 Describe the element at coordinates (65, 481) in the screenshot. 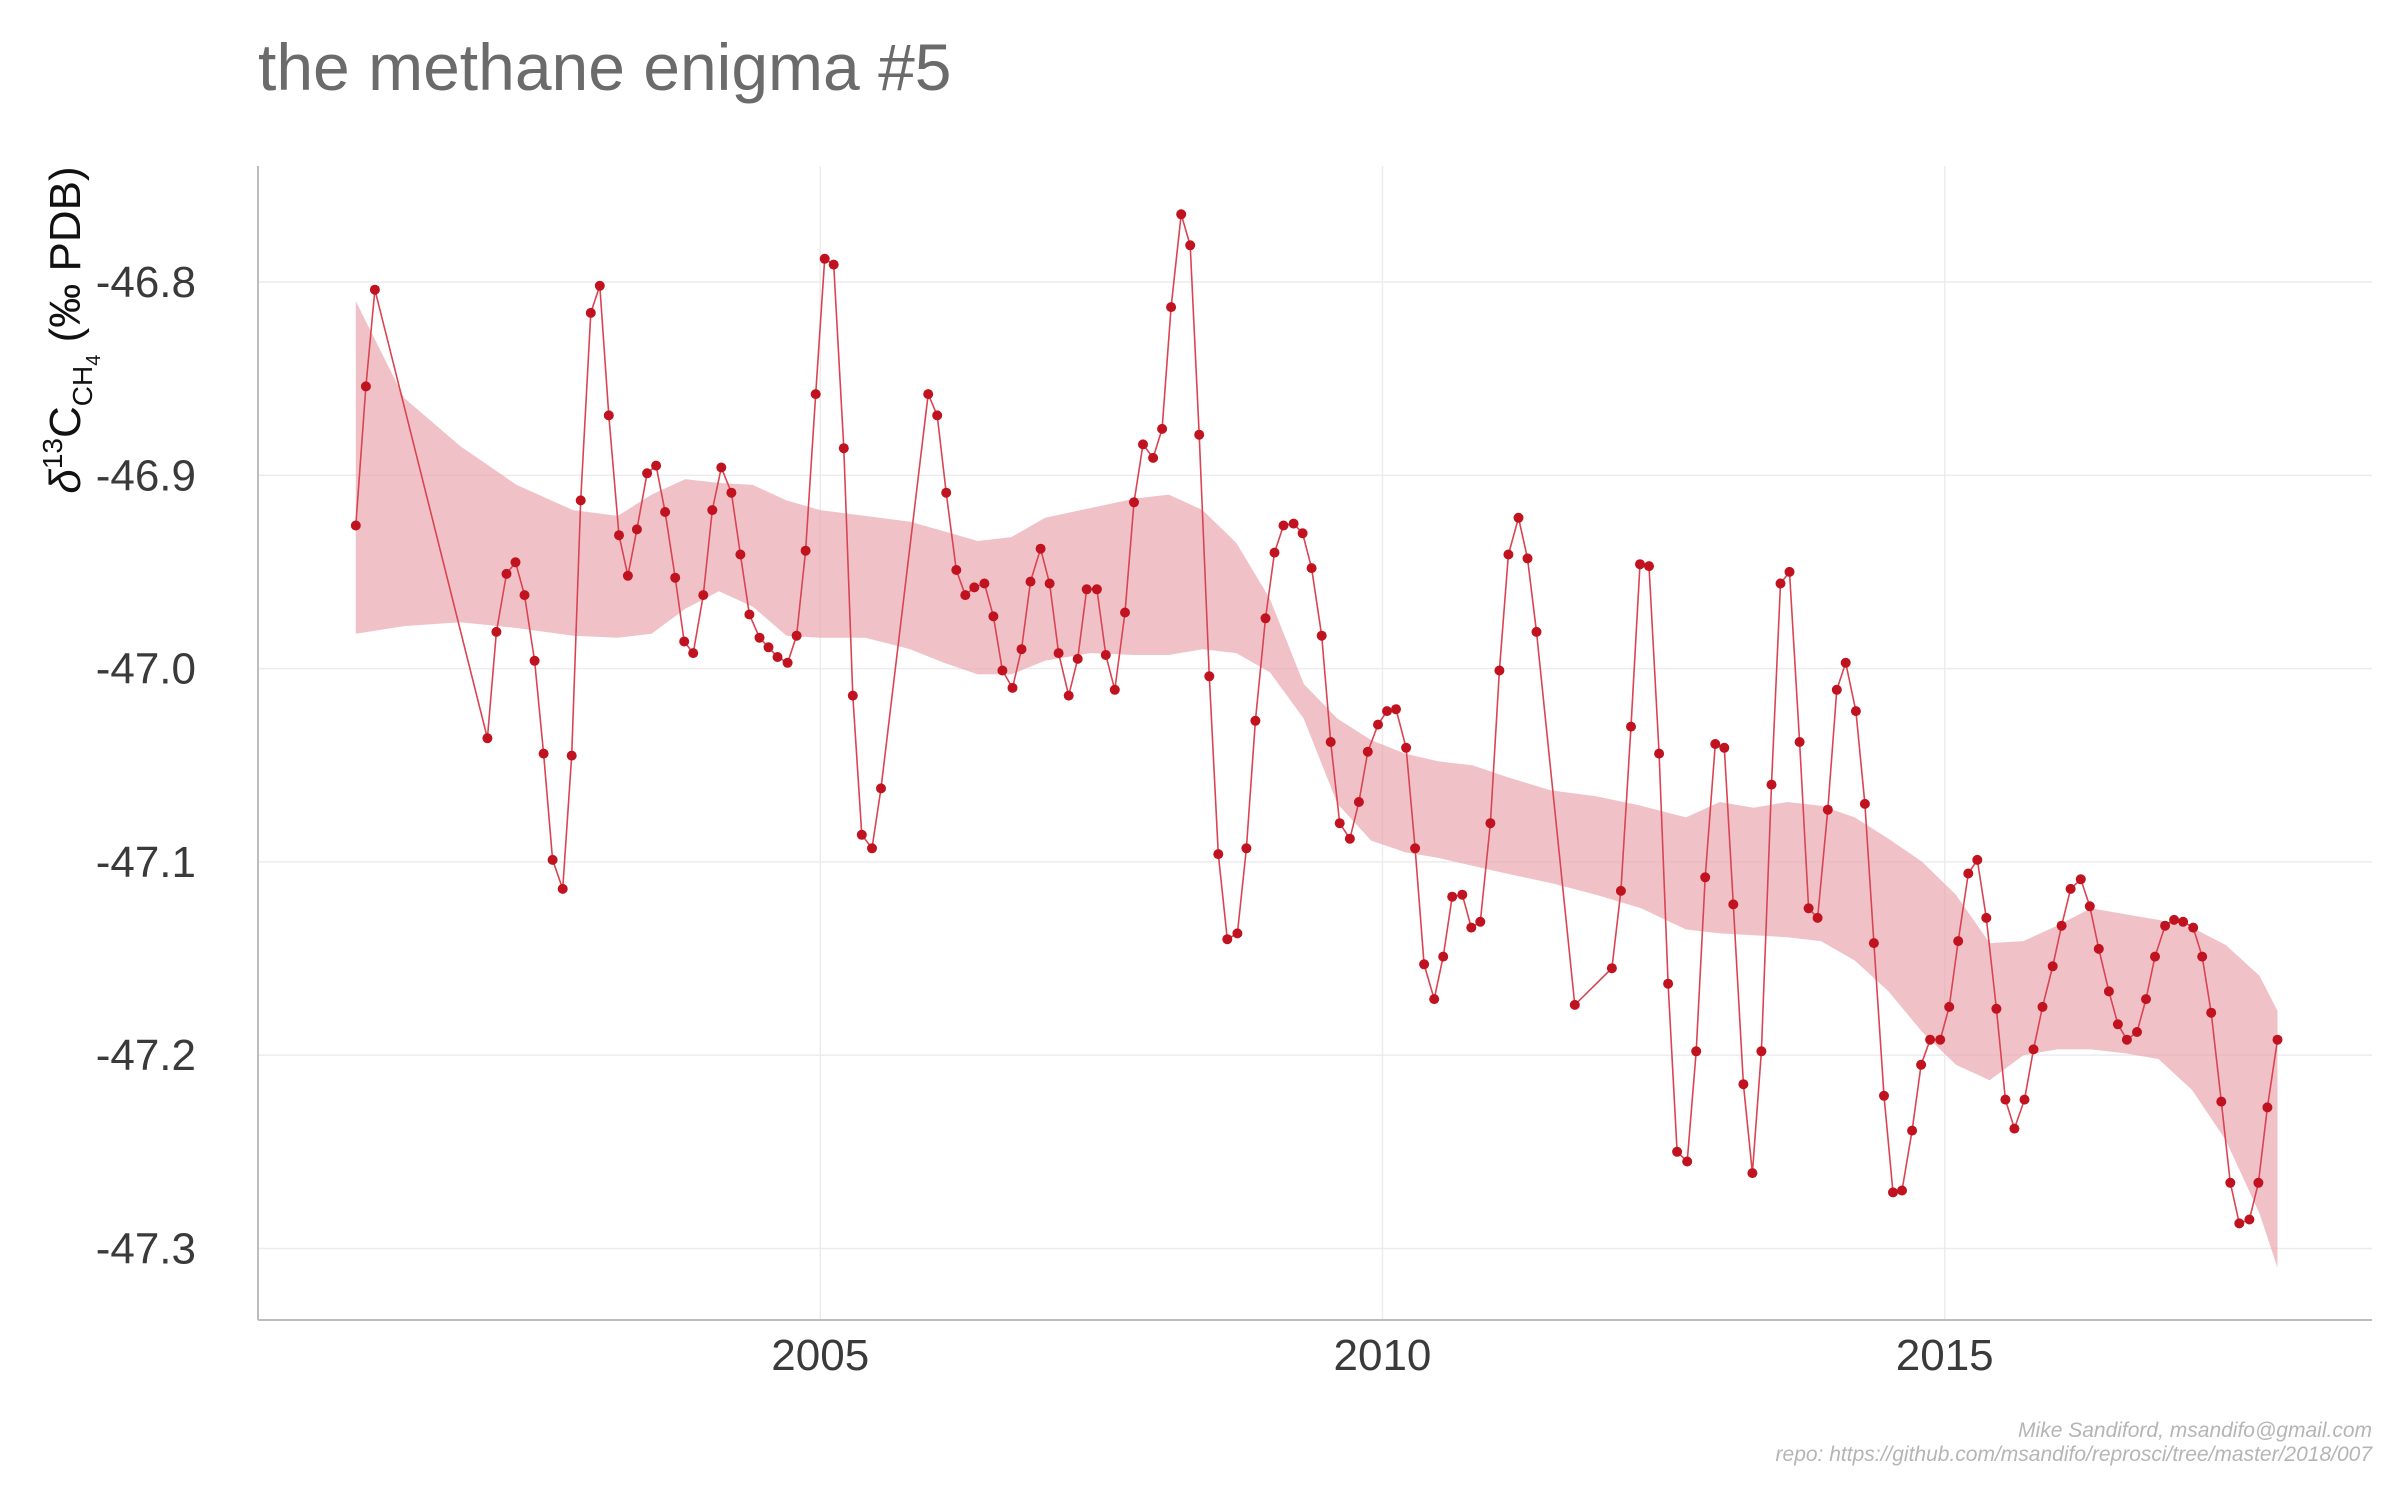

I see `y-label-delta: δ` at that location.